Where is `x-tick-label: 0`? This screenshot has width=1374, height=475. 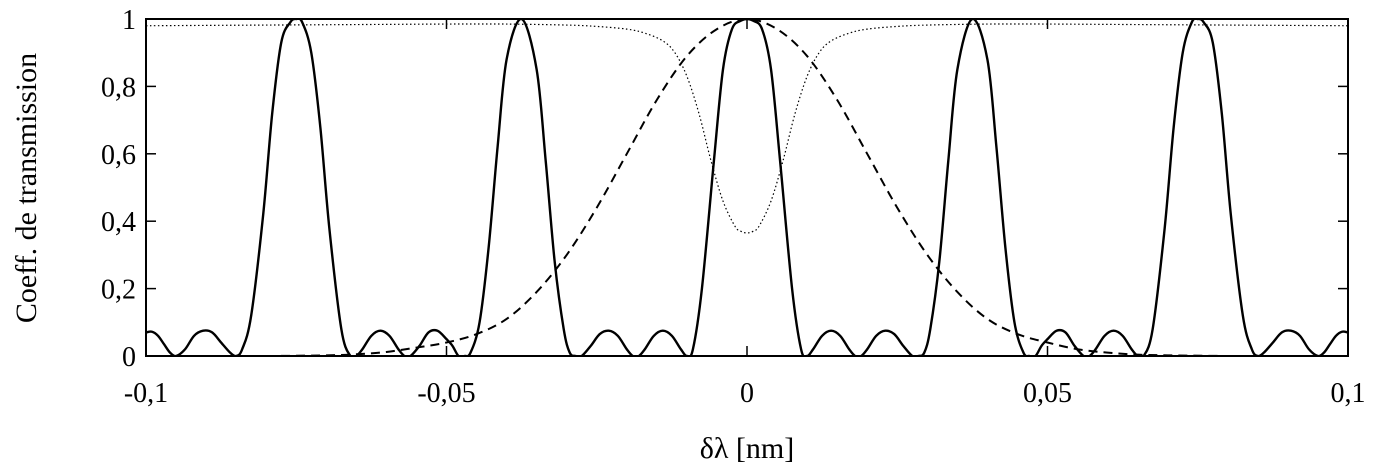 x-tick-label: 0 is located at coordinates (747, 393).